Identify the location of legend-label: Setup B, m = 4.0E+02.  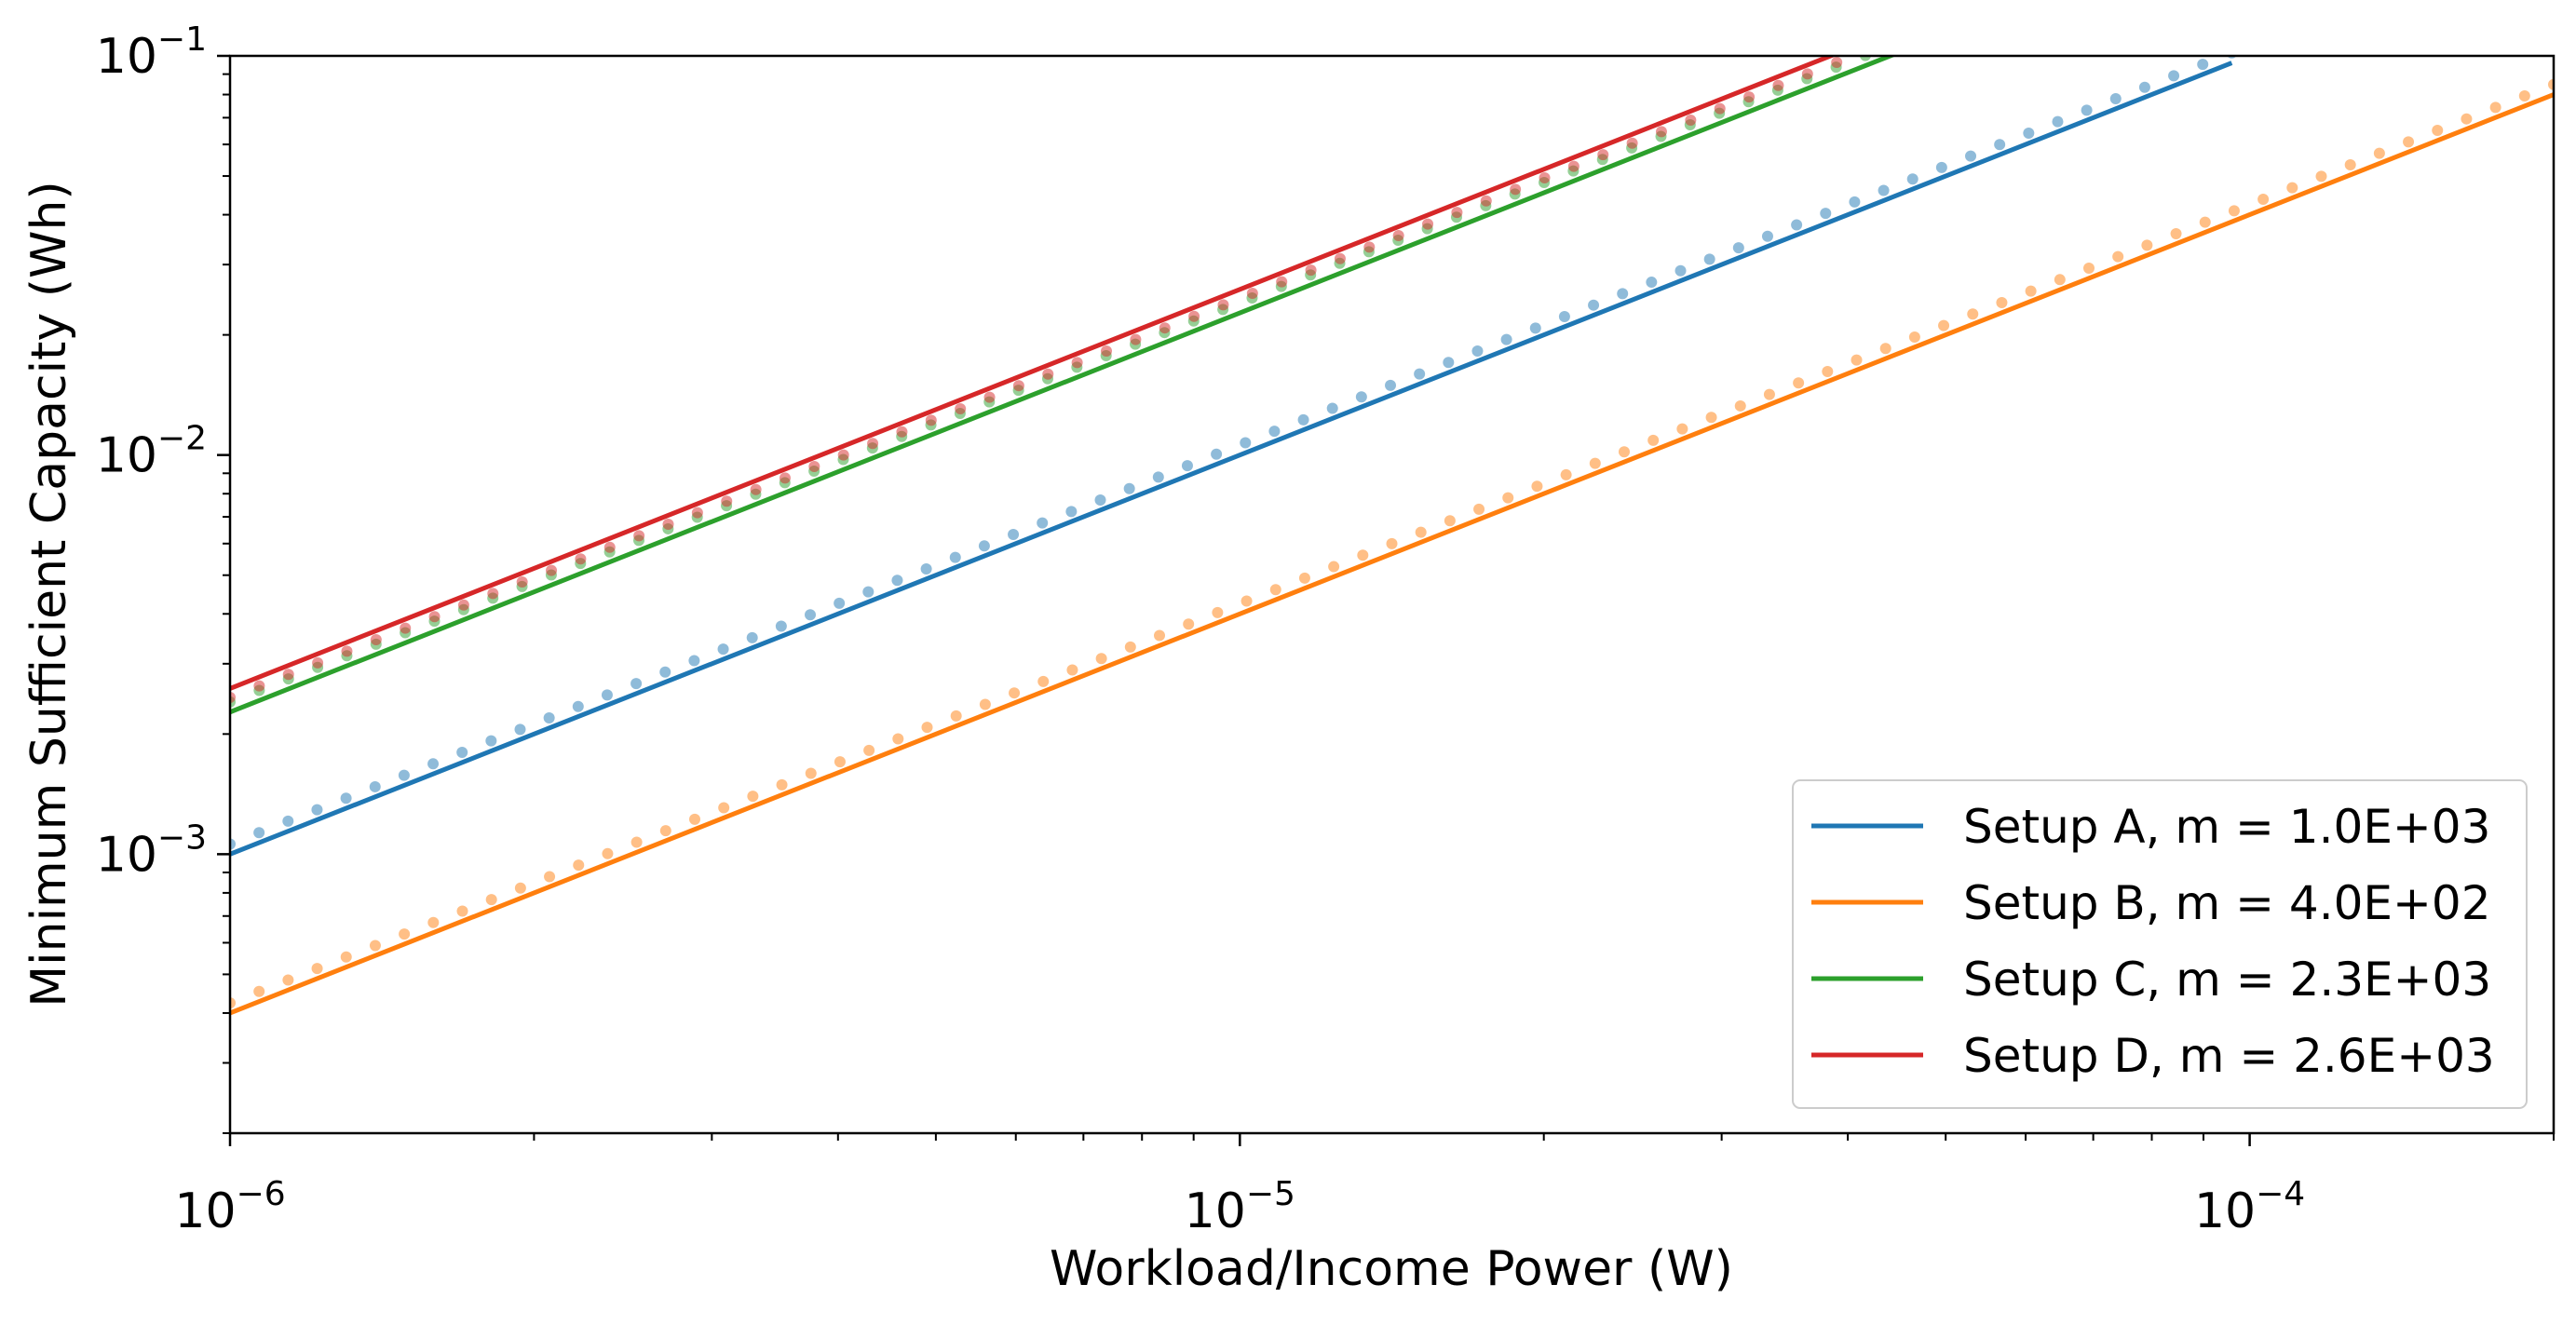
(2227, 903).